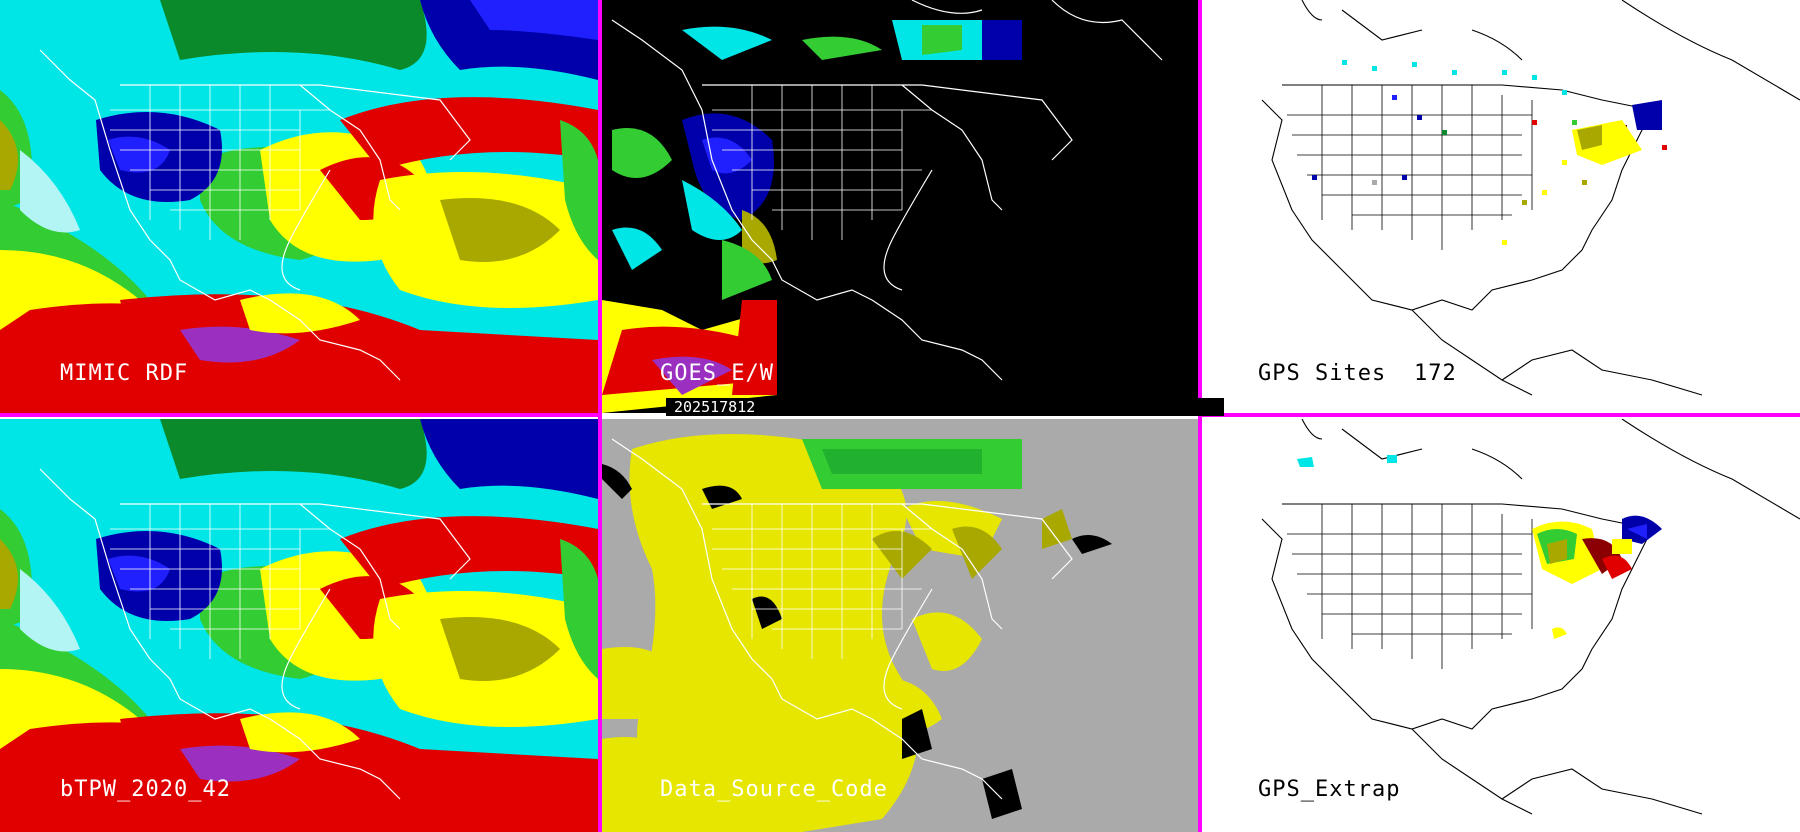 This screenshot has height=832, width=1800. Describe the element at coordinates (1329, 789) in the screenshot. I see `panel-label: GPS_Extrap` at that location.